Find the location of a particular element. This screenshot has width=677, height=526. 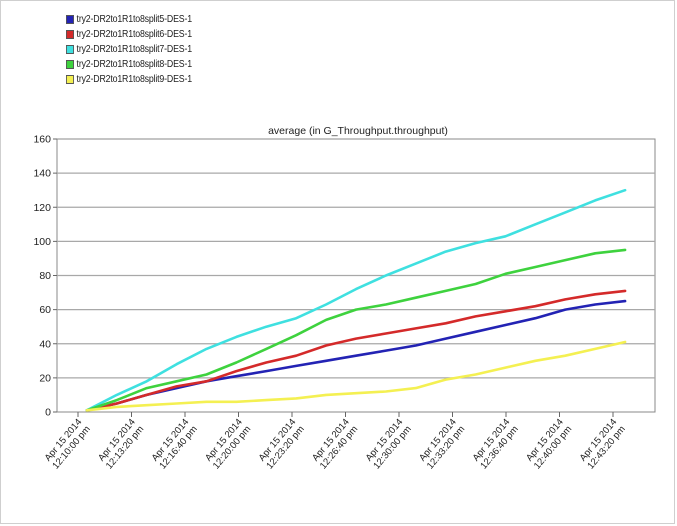

y-tick-label: 0 is located at coordinates (48, 413).